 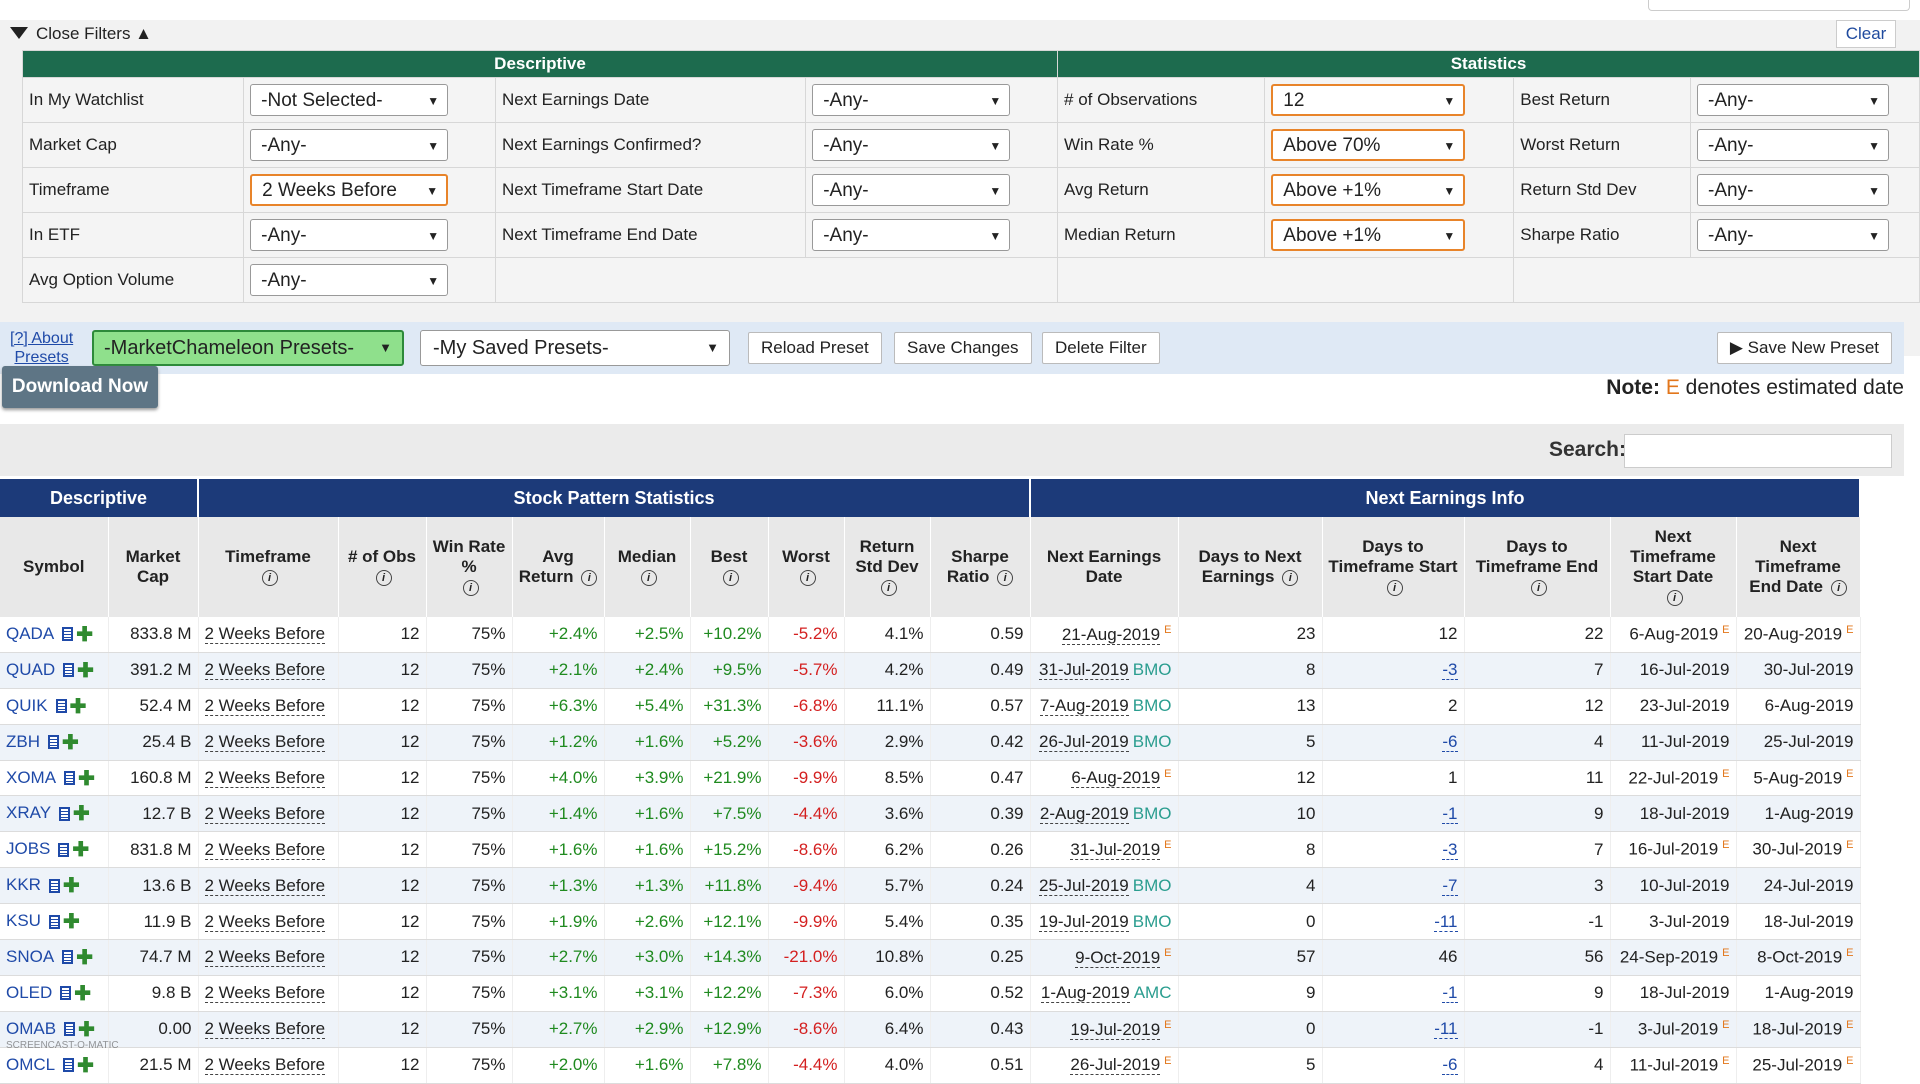 What do you see at coordinates (1793, 145) in the screenshot?
I see `worst-return-select: -Any- ▼` at bounding box center [1793, 145].